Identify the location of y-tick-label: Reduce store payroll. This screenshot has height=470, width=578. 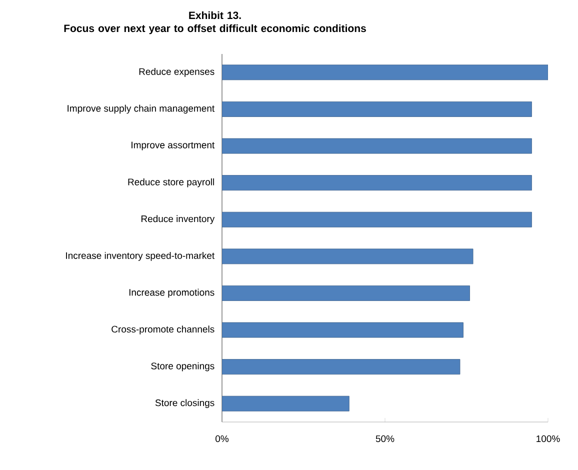
(171, 183).